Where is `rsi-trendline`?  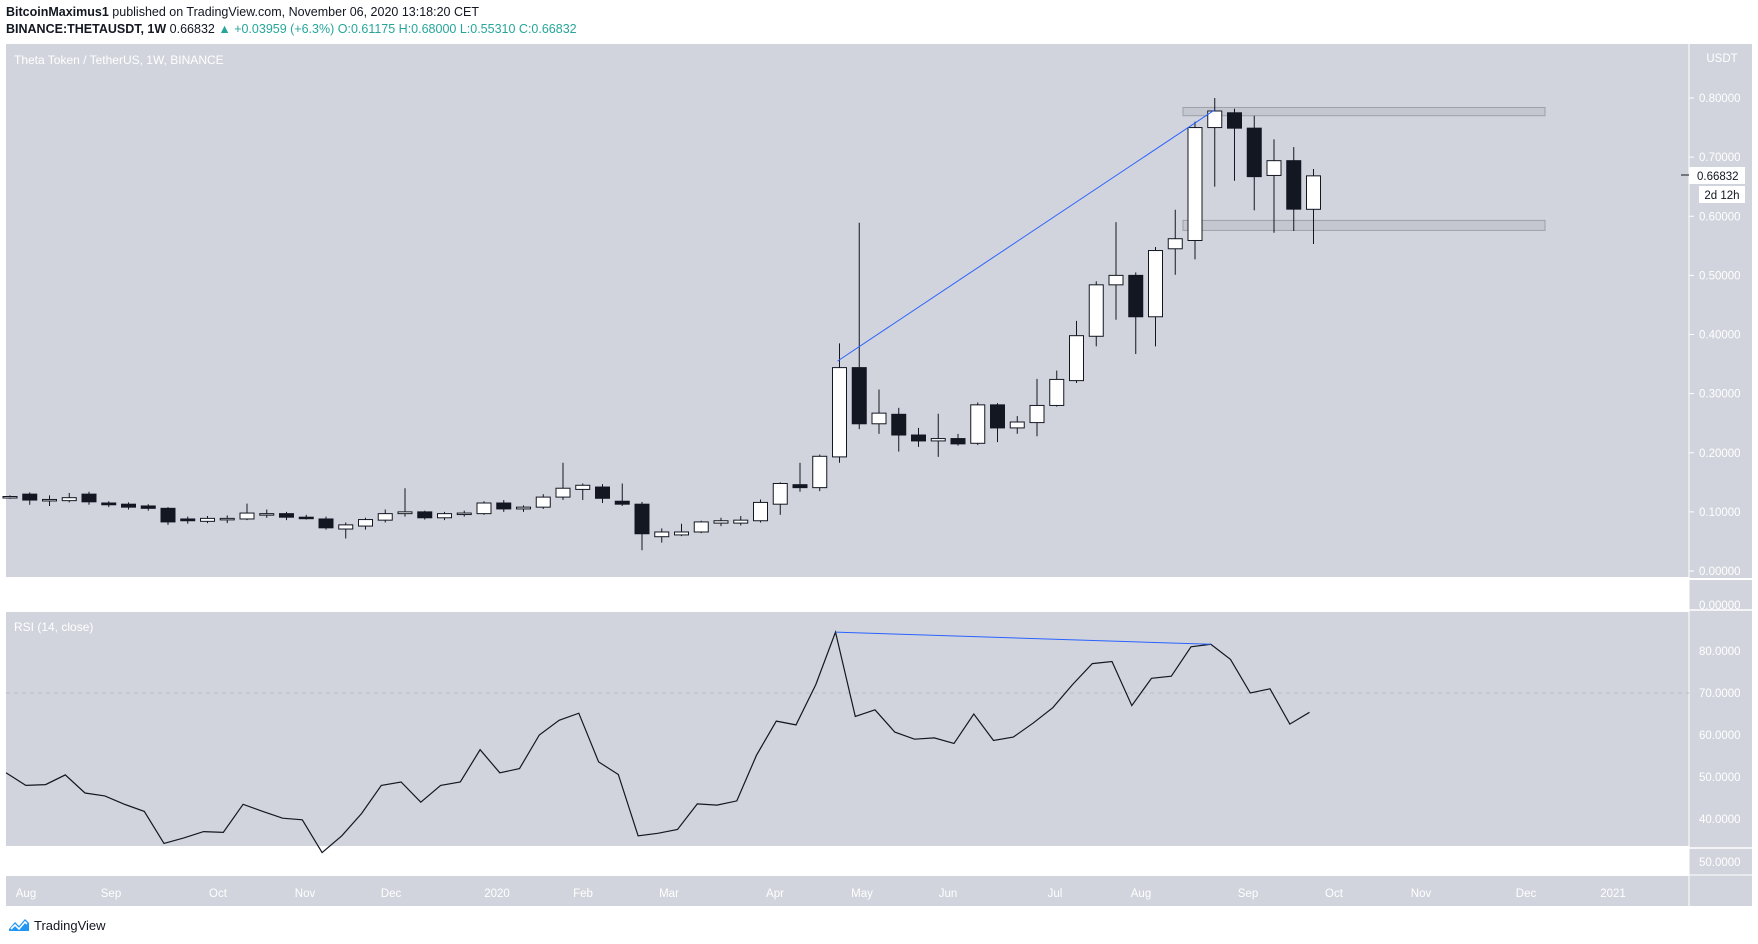 rsi-trendline is located at coordinates (1023, 638).